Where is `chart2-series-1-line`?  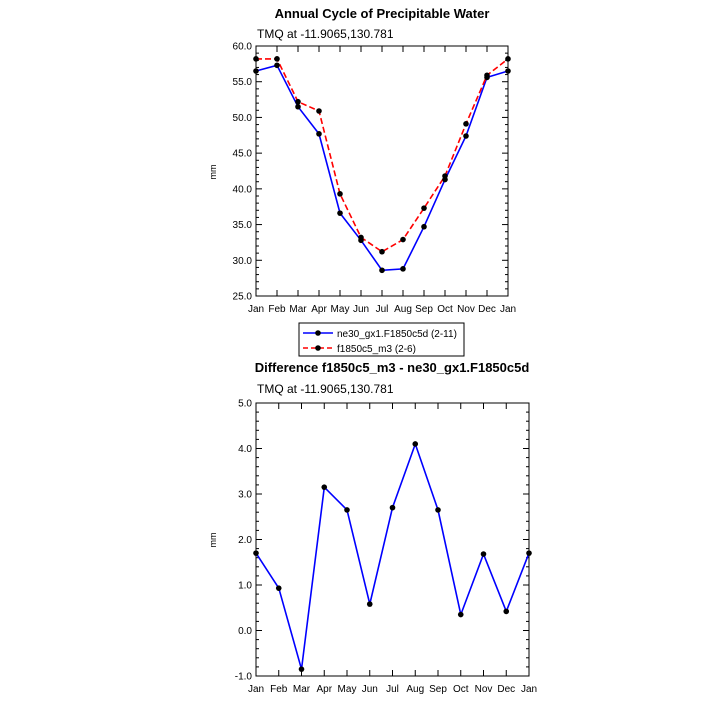 chart2-series-1-line is located at coordinates (392, 555).